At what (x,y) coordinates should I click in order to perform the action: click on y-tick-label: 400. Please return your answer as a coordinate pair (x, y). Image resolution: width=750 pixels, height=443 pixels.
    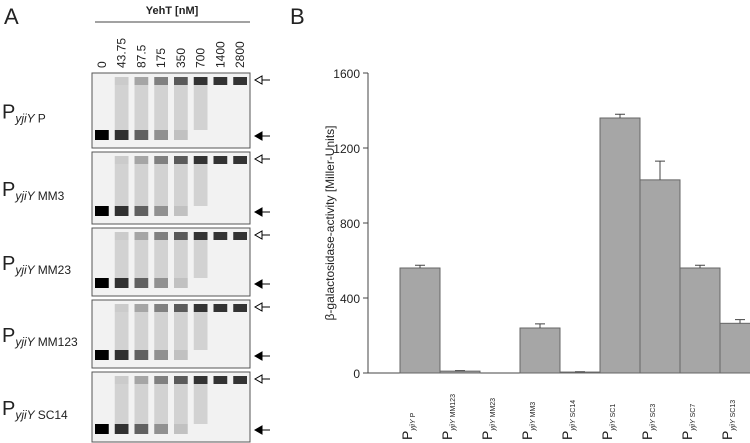
    Looking at the image, I should click on (350, 299).